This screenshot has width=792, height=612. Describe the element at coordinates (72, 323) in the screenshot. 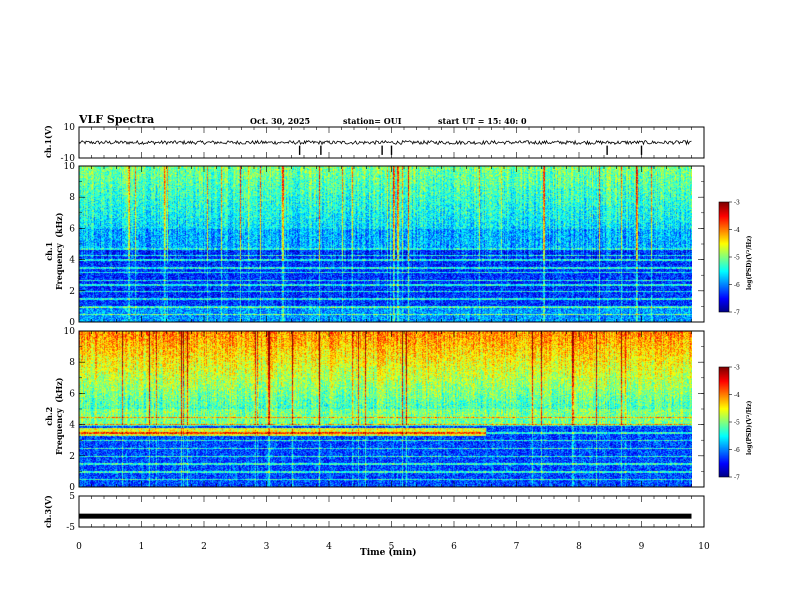

I see `ch1-spectrogram-ytick-label: 0` at that location.